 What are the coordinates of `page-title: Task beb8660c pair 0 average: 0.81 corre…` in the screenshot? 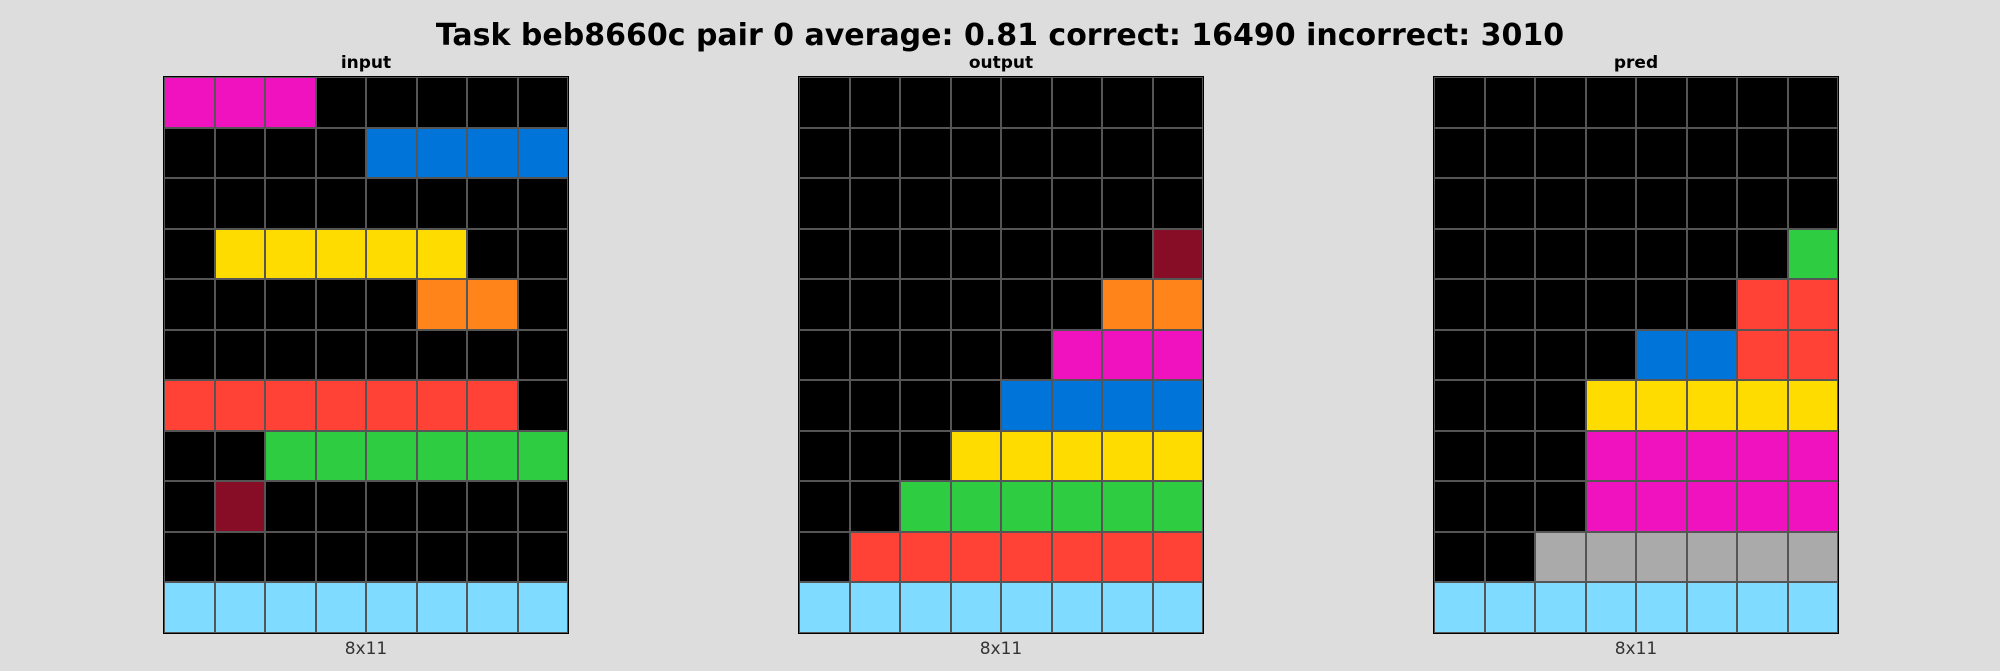 It's located at (1000, 35).